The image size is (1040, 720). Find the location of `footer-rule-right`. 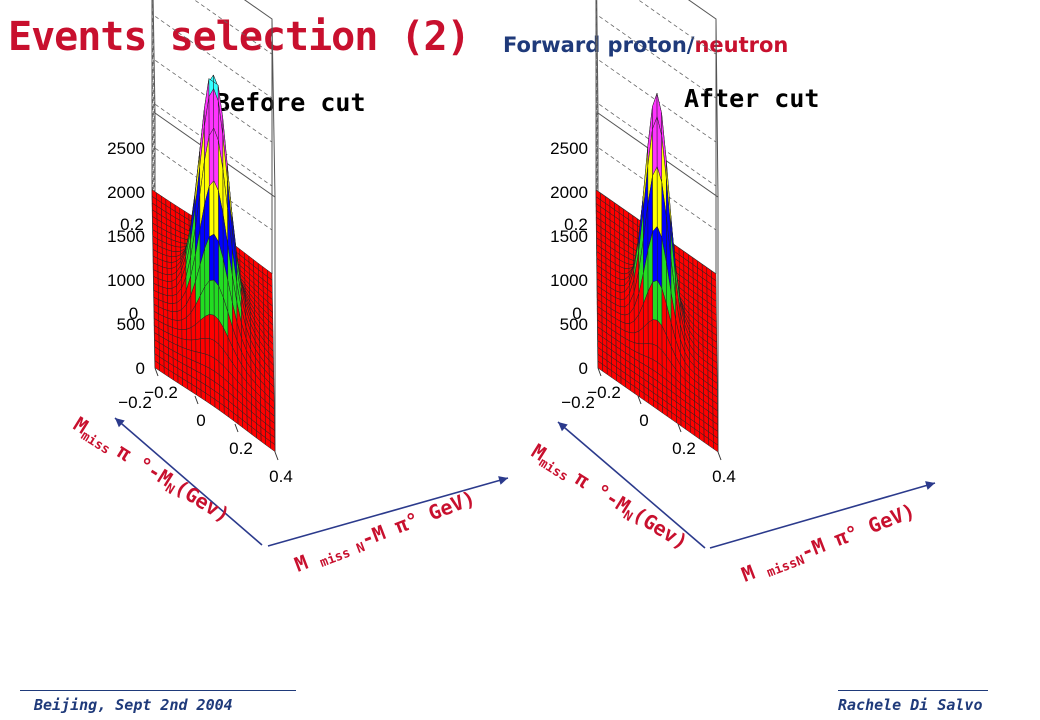

footer-rule-right is located at coordinates (913, 690).